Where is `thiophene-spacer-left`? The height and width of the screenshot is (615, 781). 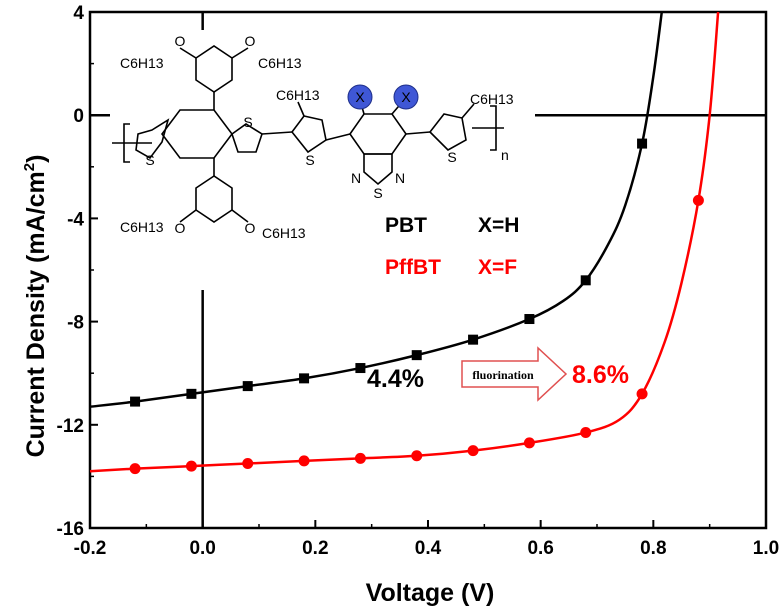
thiophene-spacer-left is located at coordinates (308, 134).